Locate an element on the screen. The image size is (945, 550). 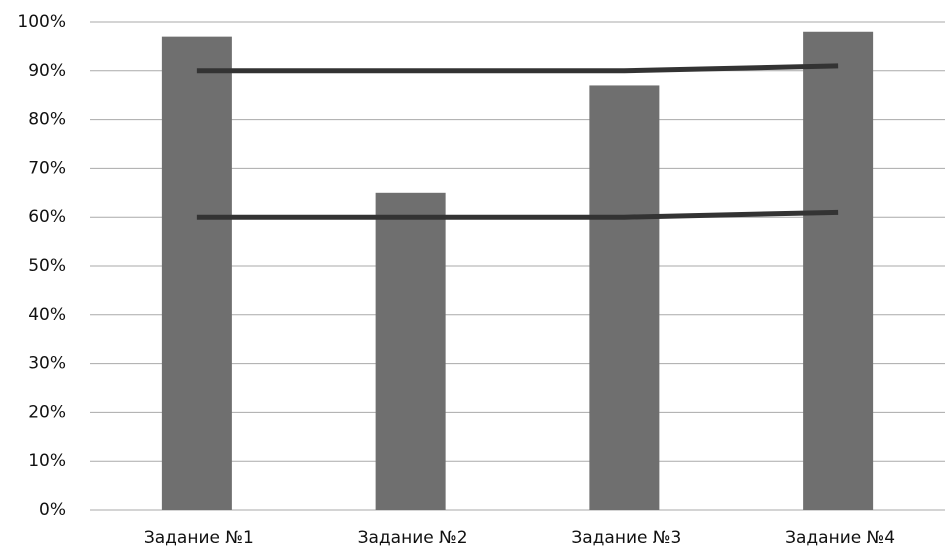
y-tick-label: 60% is located at coordinates (47, 217).